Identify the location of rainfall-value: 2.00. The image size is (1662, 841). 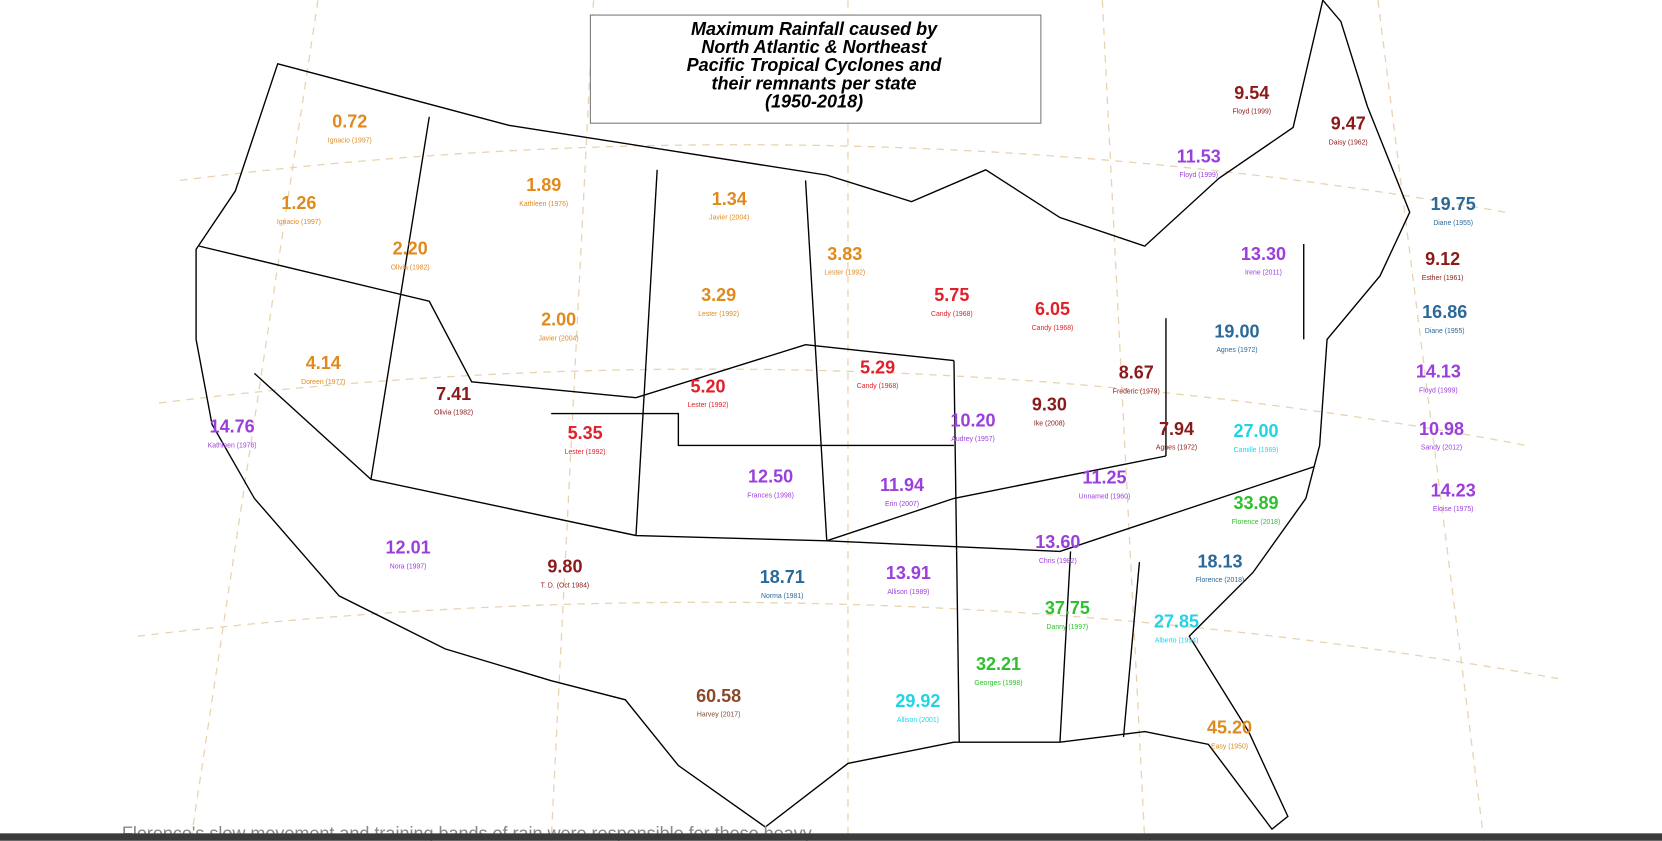
(558, 320).